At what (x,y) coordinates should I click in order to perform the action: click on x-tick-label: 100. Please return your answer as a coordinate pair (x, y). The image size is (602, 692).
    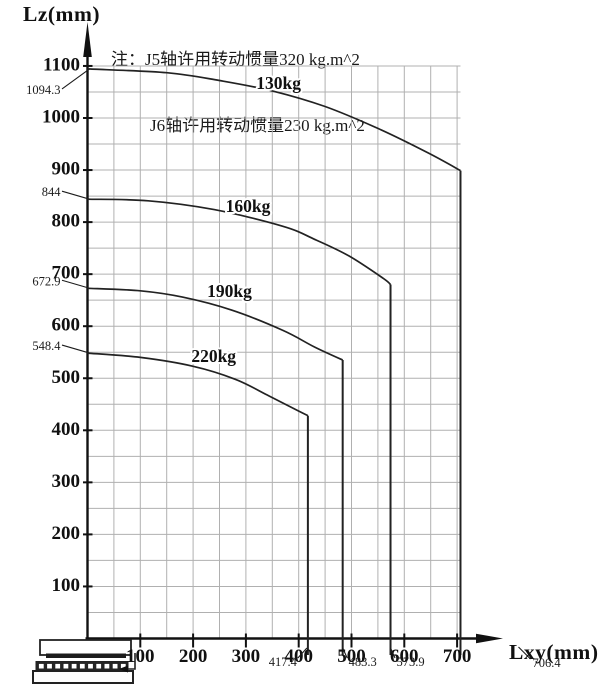
    Looking at the image, I should click on (140, 656).